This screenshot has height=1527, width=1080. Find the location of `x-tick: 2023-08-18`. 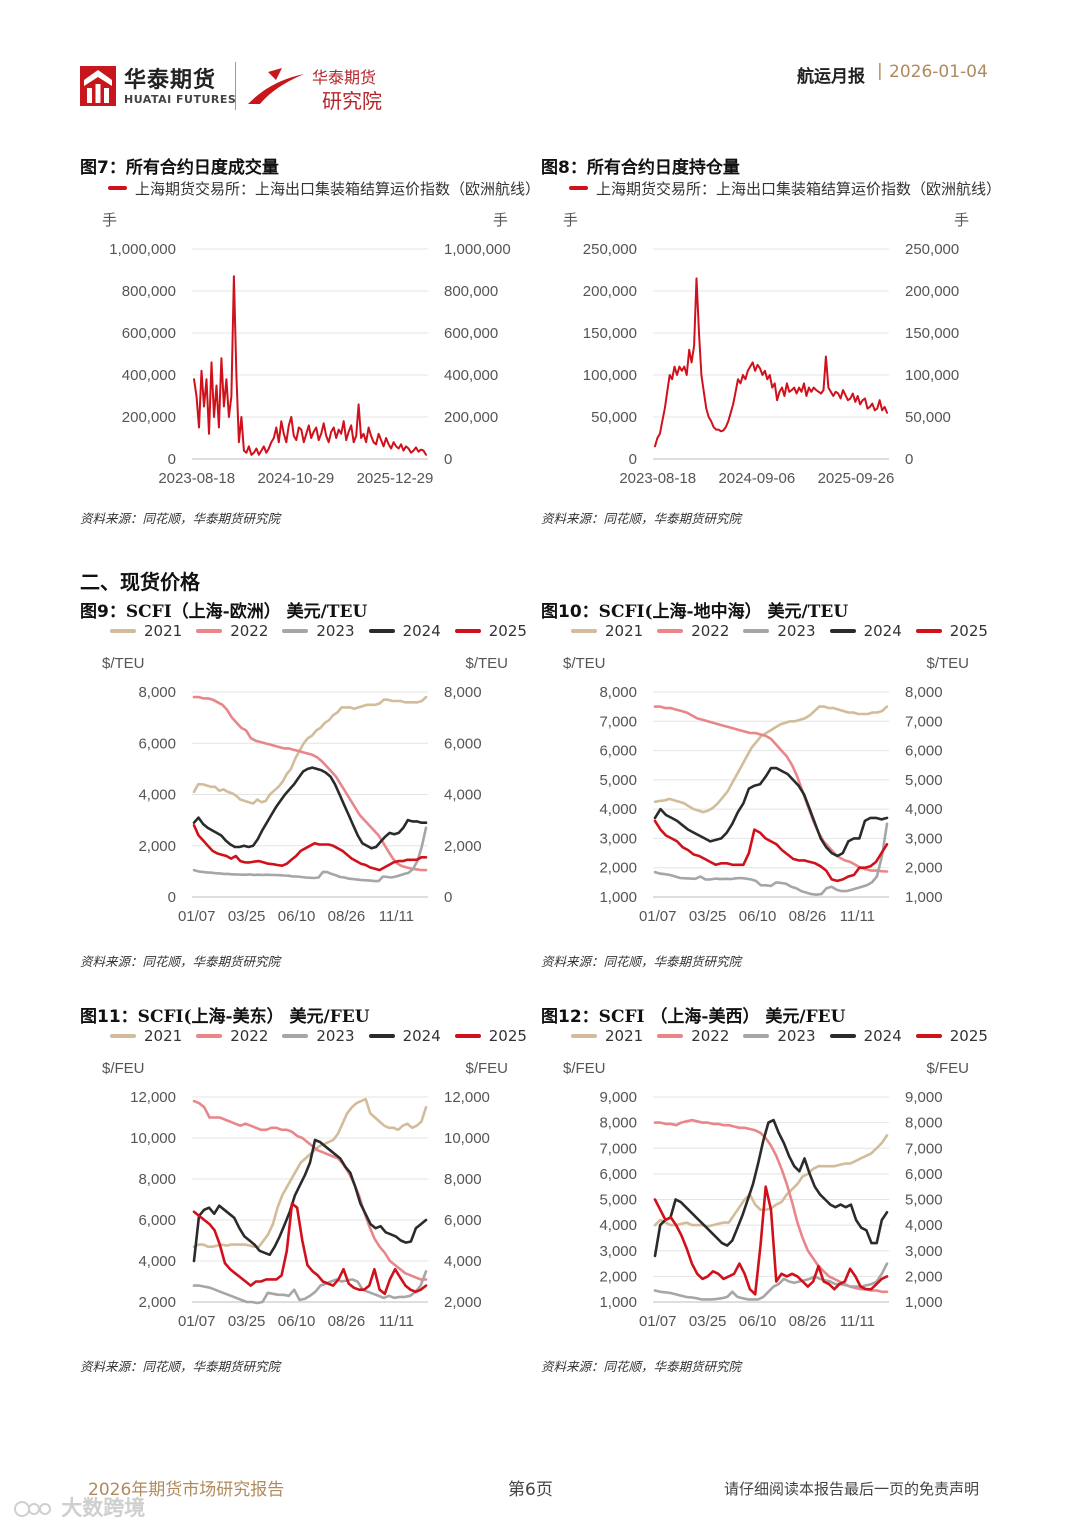

x-tick: 2023-08-18 is located at coordinates (657, 478).